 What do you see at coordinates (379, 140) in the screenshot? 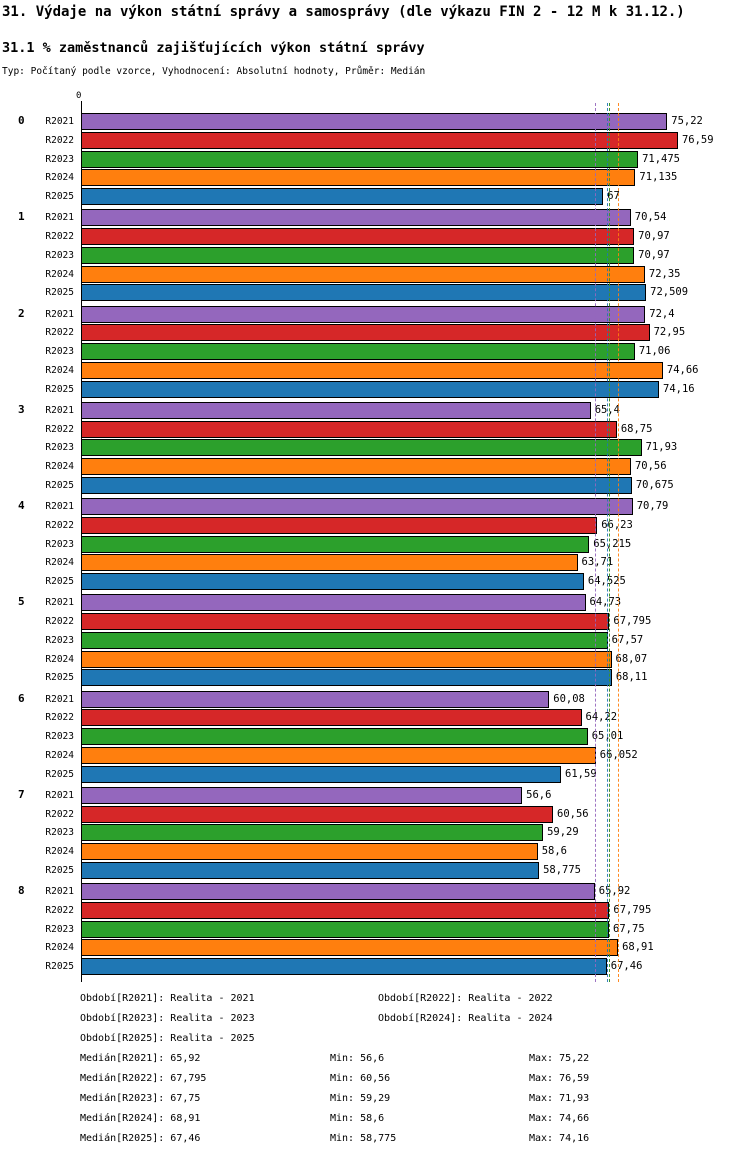
I see `bar-0-R2022` at bounding box center [379, 140].